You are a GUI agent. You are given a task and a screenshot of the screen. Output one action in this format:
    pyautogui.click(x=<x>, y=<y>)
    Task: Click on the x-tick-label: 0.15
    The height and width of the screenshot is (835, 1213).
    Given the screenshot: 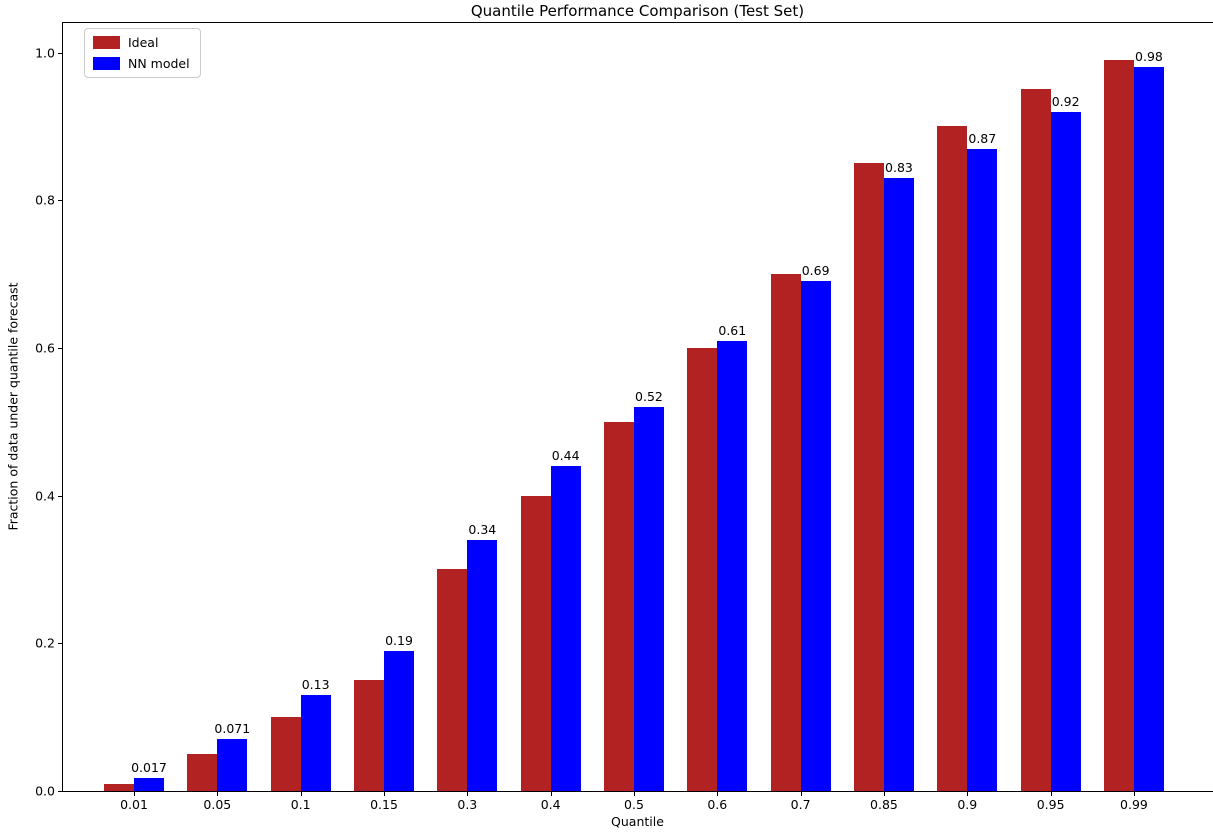 What is the action you would take?
    pyautogui.click(x=384, y=804)
    